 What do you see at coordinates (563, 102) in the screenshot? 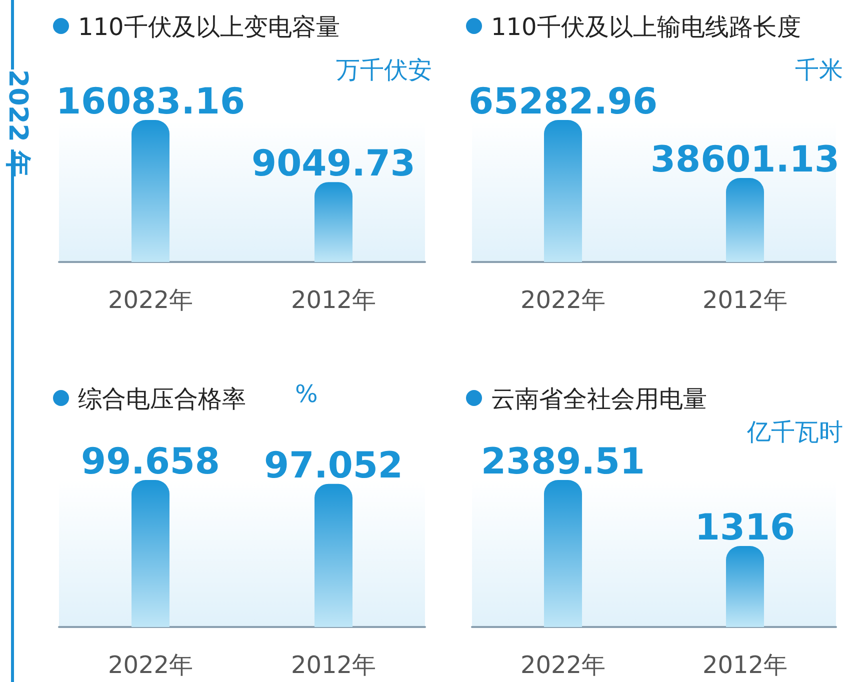
I see `data-label: 65282.96` at bounding box center [563, 102].